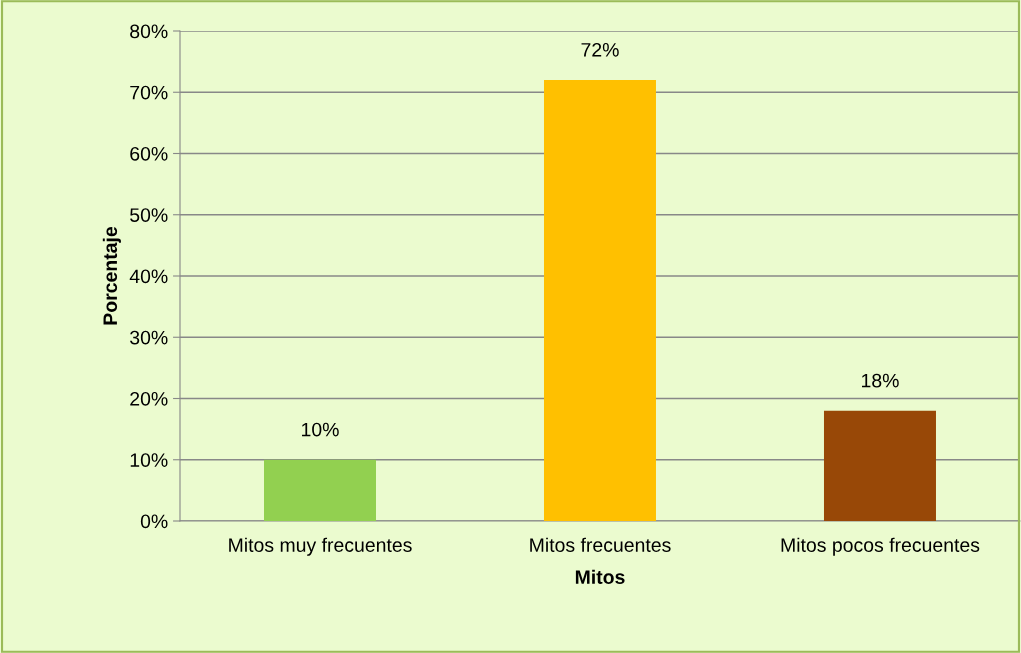 This screenshot has height=653, width=1021. What do you see at coordinates (154, 521) in the screenshot?
I see `y-tick-label: 0%` at bounding box center [154, 521].